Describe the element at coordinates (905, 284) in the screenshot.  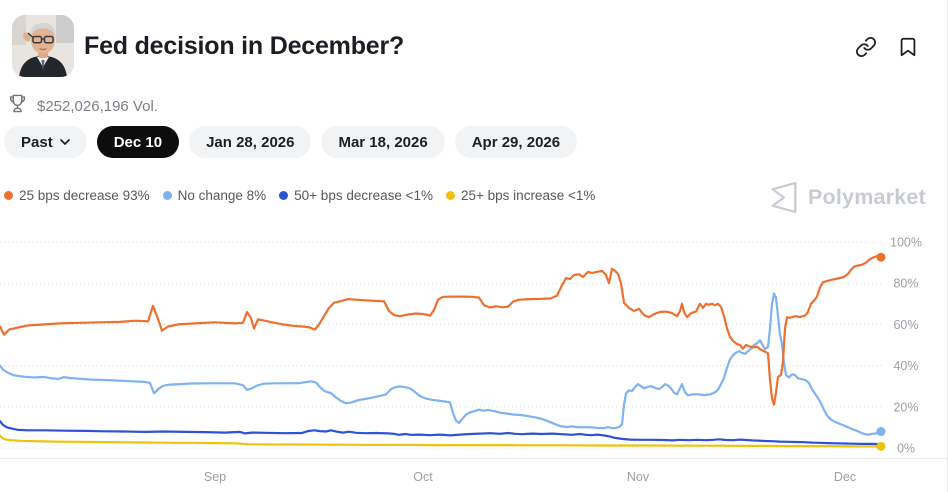
I see `y-axis-tick-label: 80%` at that location.